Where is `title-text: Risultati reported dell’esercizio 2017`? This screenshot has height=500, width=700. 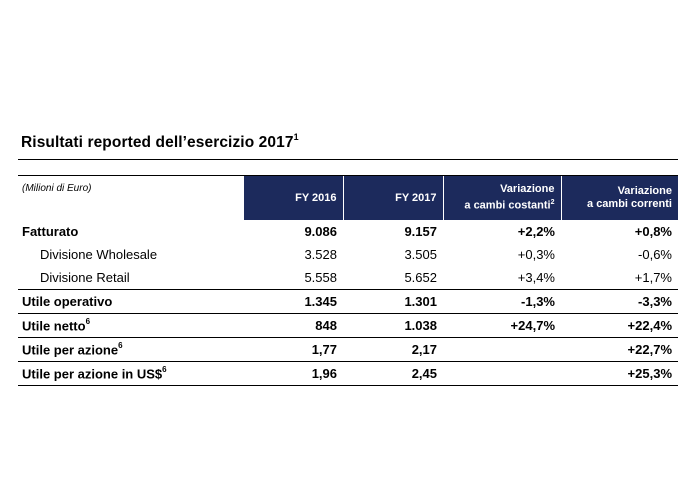
title-text: Risultati reported dell’esercizio 2017 is located at coordinates (157, 143).